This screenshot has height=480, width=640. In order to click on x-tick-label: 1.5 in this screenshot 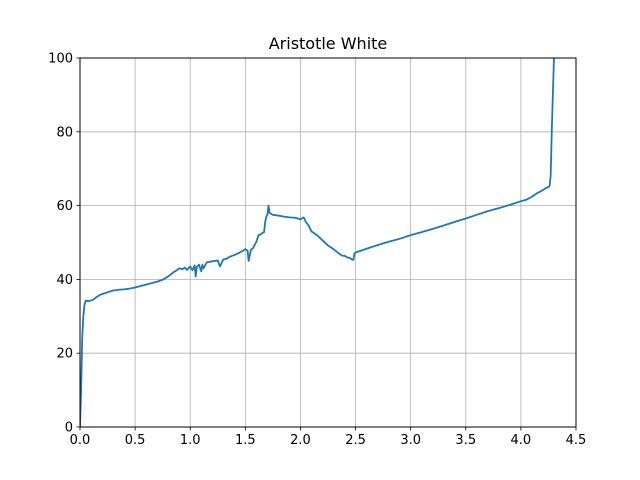, I will do `click(245, 440)`.